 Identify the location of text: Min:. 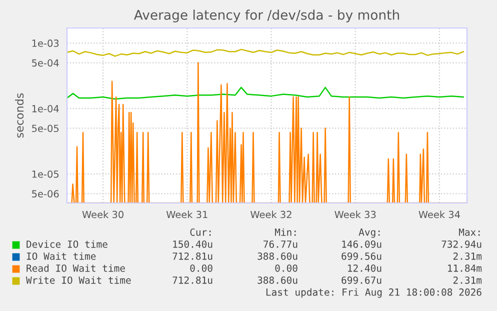
(285, 232).